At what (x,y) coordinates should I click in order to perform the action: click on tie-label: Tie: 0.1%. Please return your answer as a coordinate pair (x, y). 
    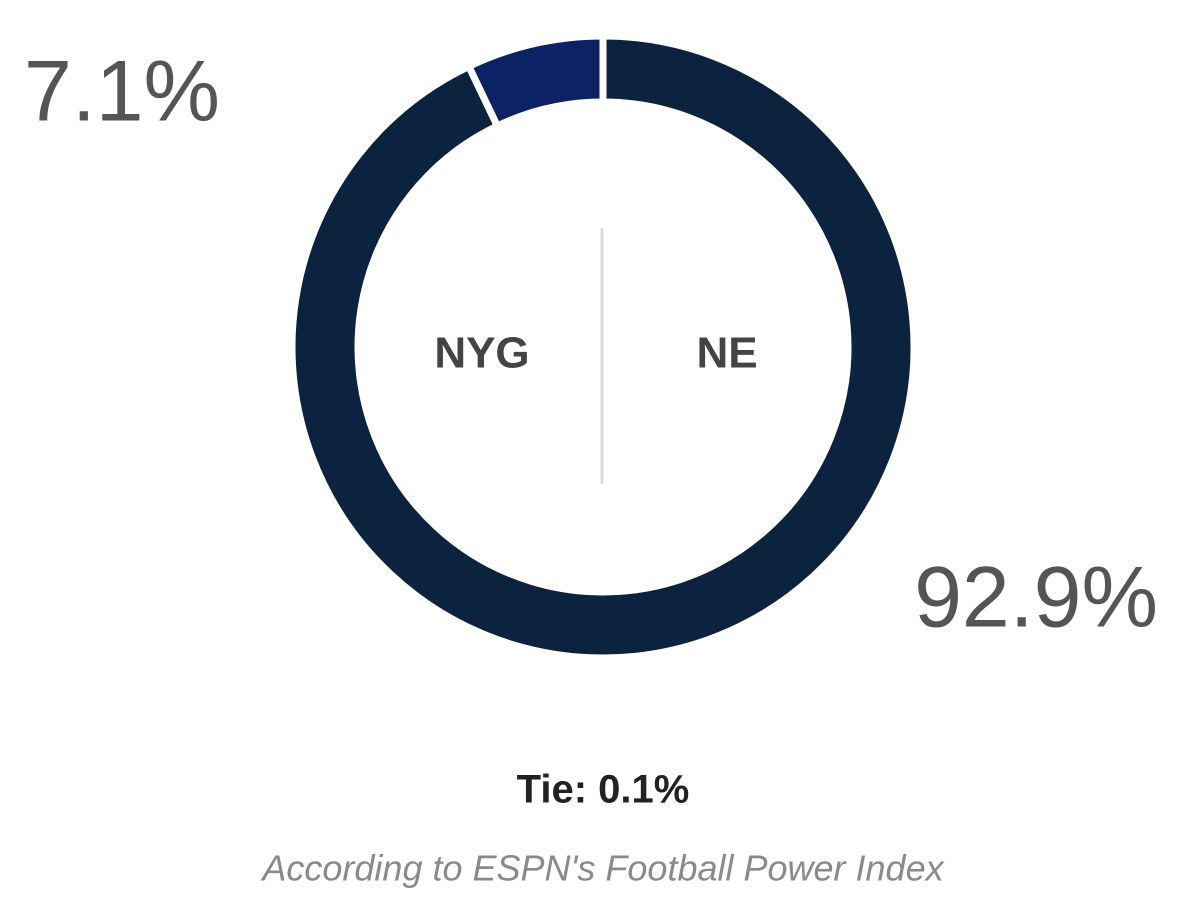
    Looking at the image, I should click on (603, 790).